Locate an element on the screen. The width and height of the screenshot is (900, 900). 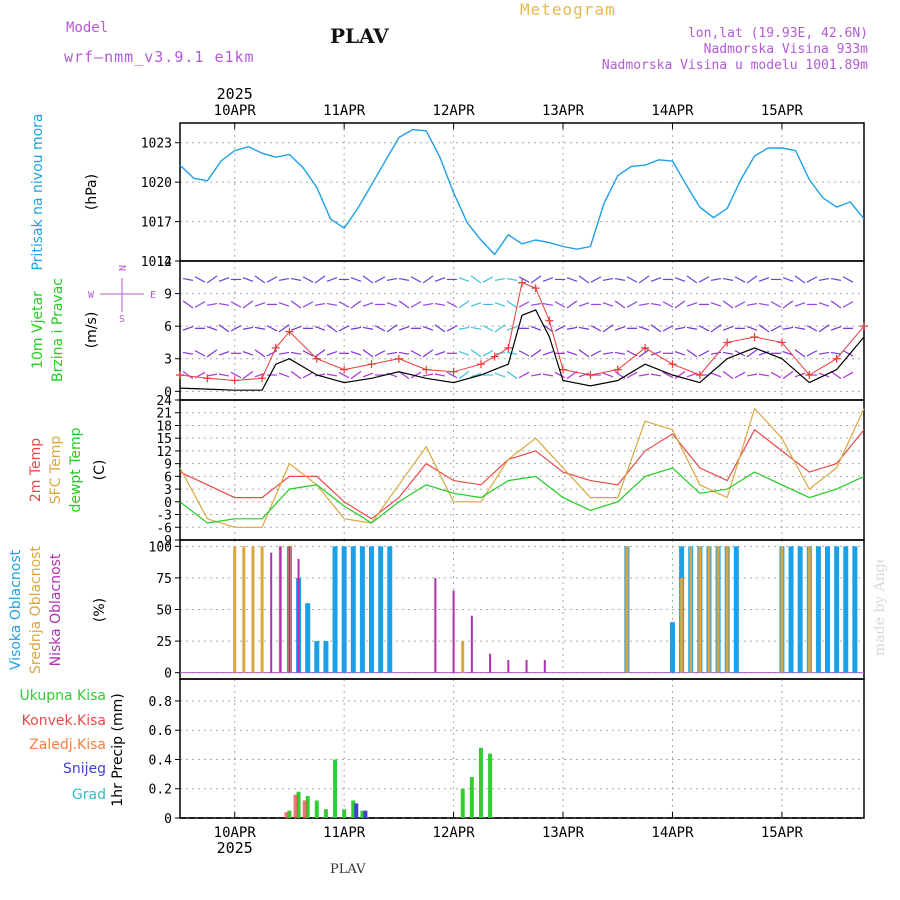
y-tick-label: 9 is located at coordinates (168, 465).